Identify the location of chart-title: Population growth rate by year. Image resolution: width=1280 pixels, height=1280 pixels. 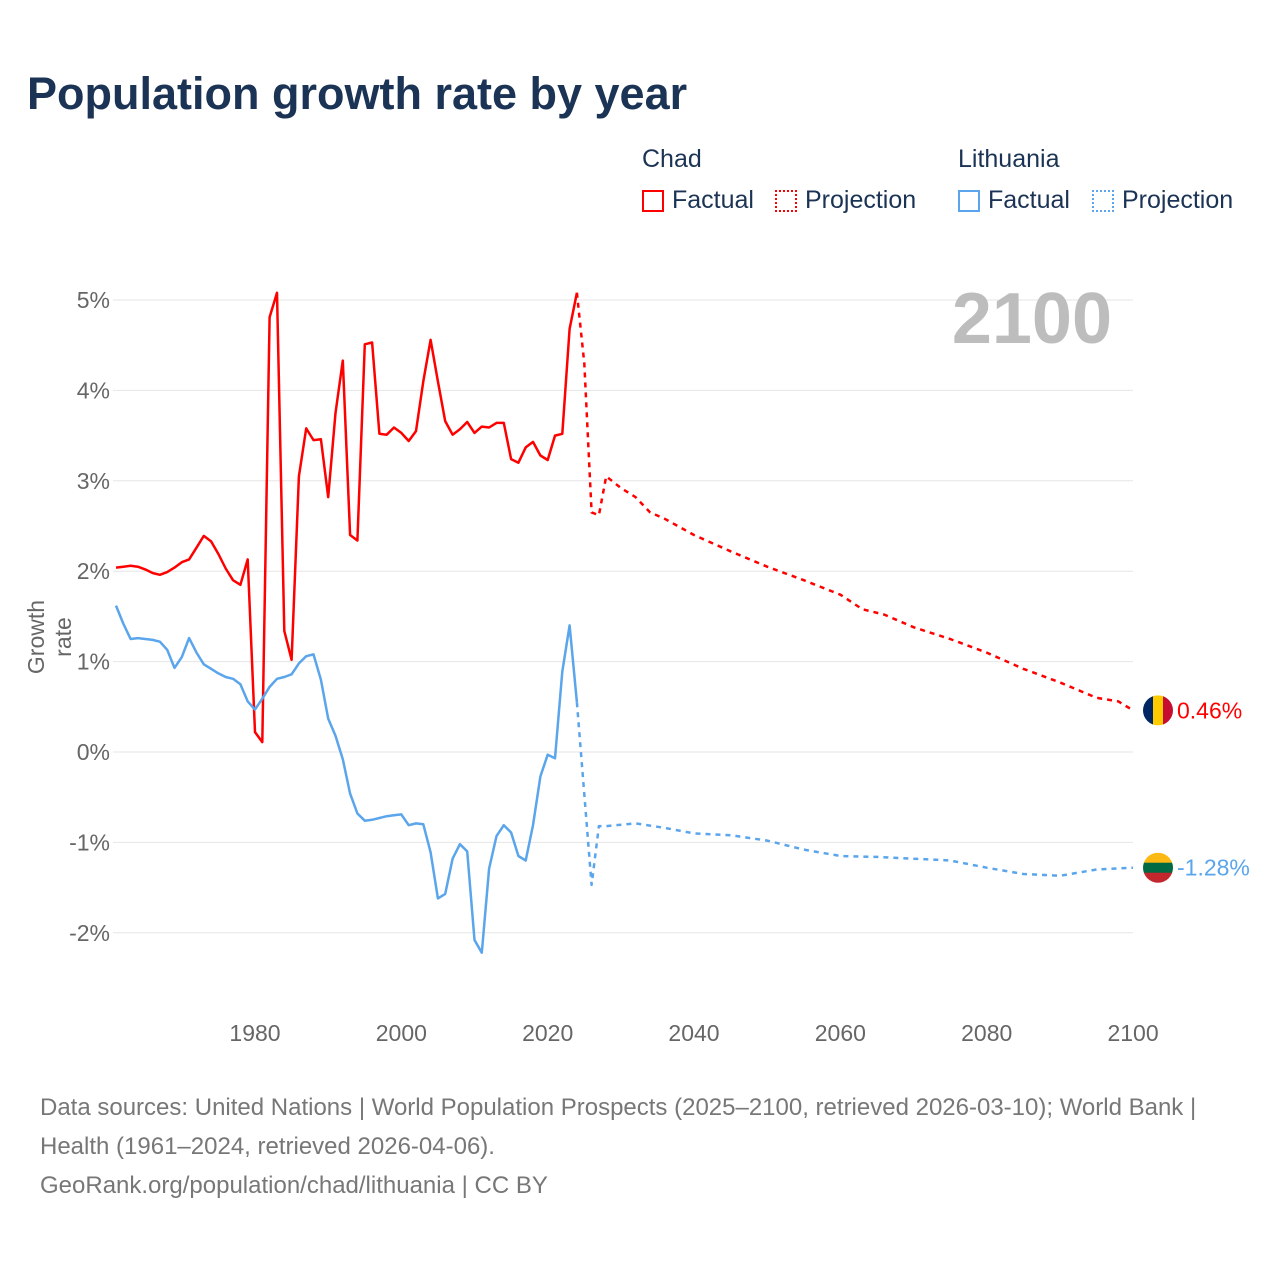
(357, 93).